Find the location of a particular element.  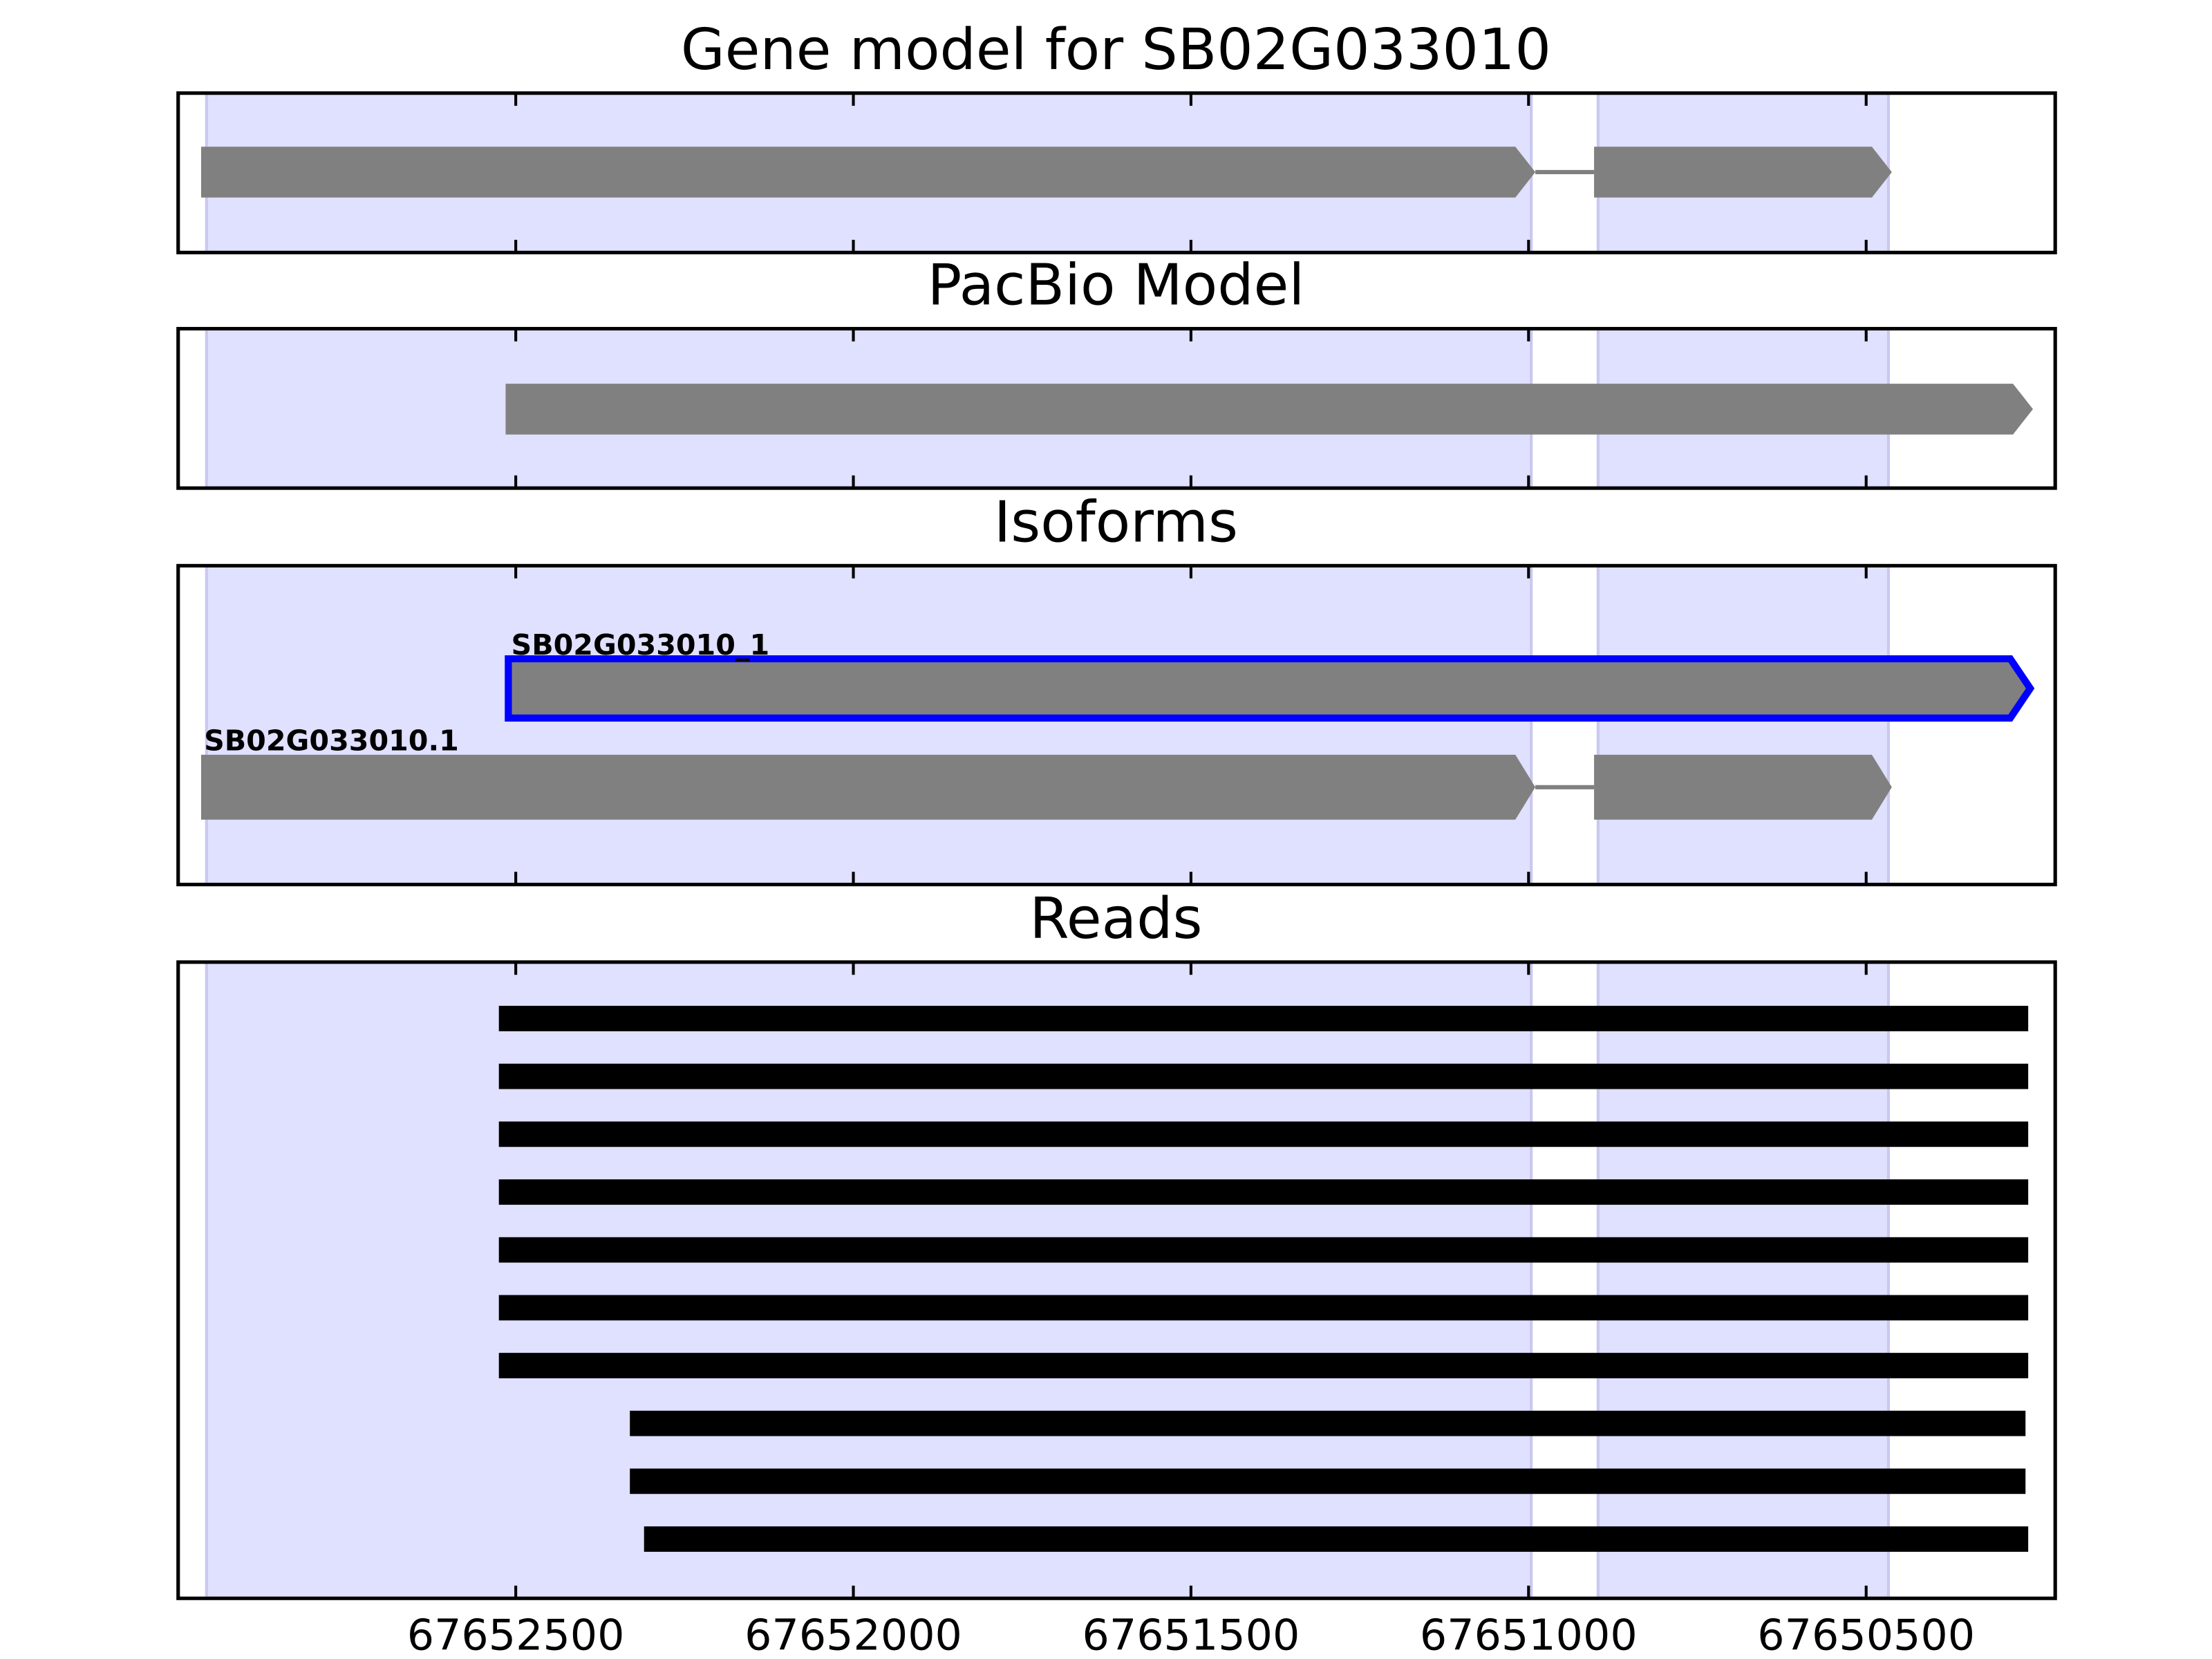

panel-title: Isoforms is located at coordinates (1116, 523).